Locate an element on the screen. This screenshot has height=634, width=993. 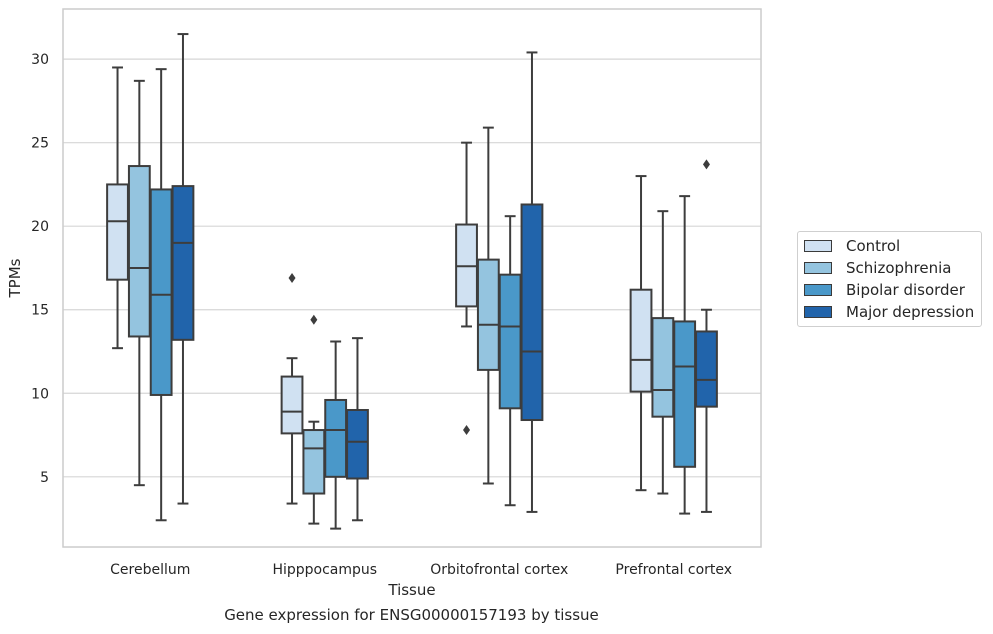
y-tick-label: 20 is located at coordinates (40, 227).